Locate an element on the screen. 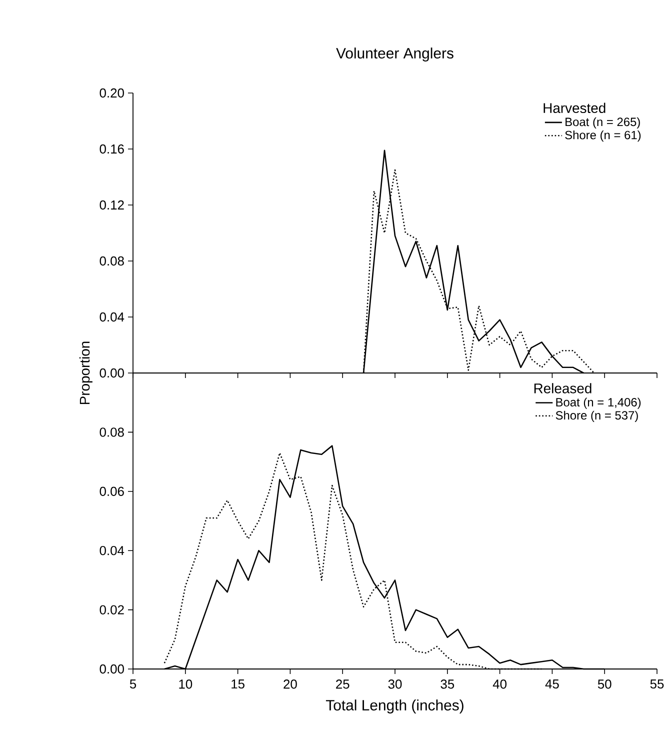  x-tick-label: 45 is located at coordinates (552, 684).